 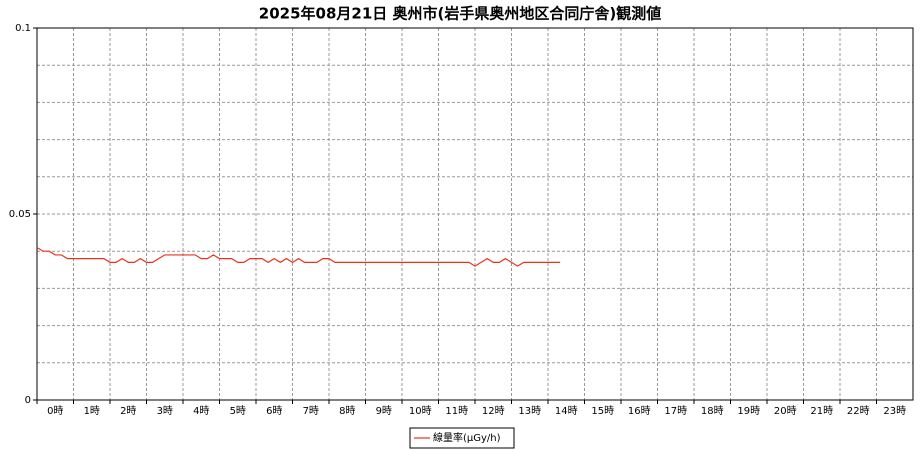 What do you see at coordinates (92, 411) in the screenshot?
I see `x-tick-label: 1時` at bounding box center [92, 411].